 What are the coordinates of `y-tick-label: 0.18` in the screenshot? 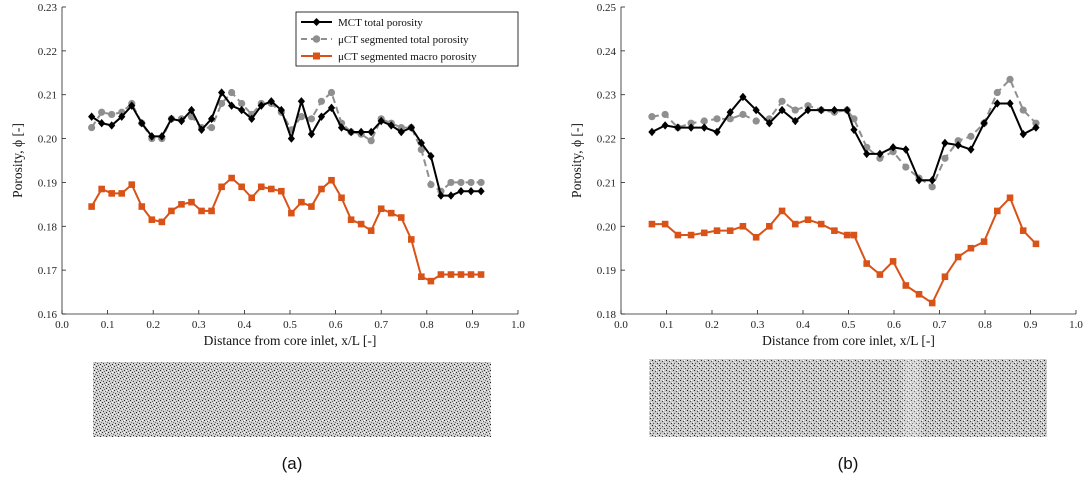 It's located at (48, 227).